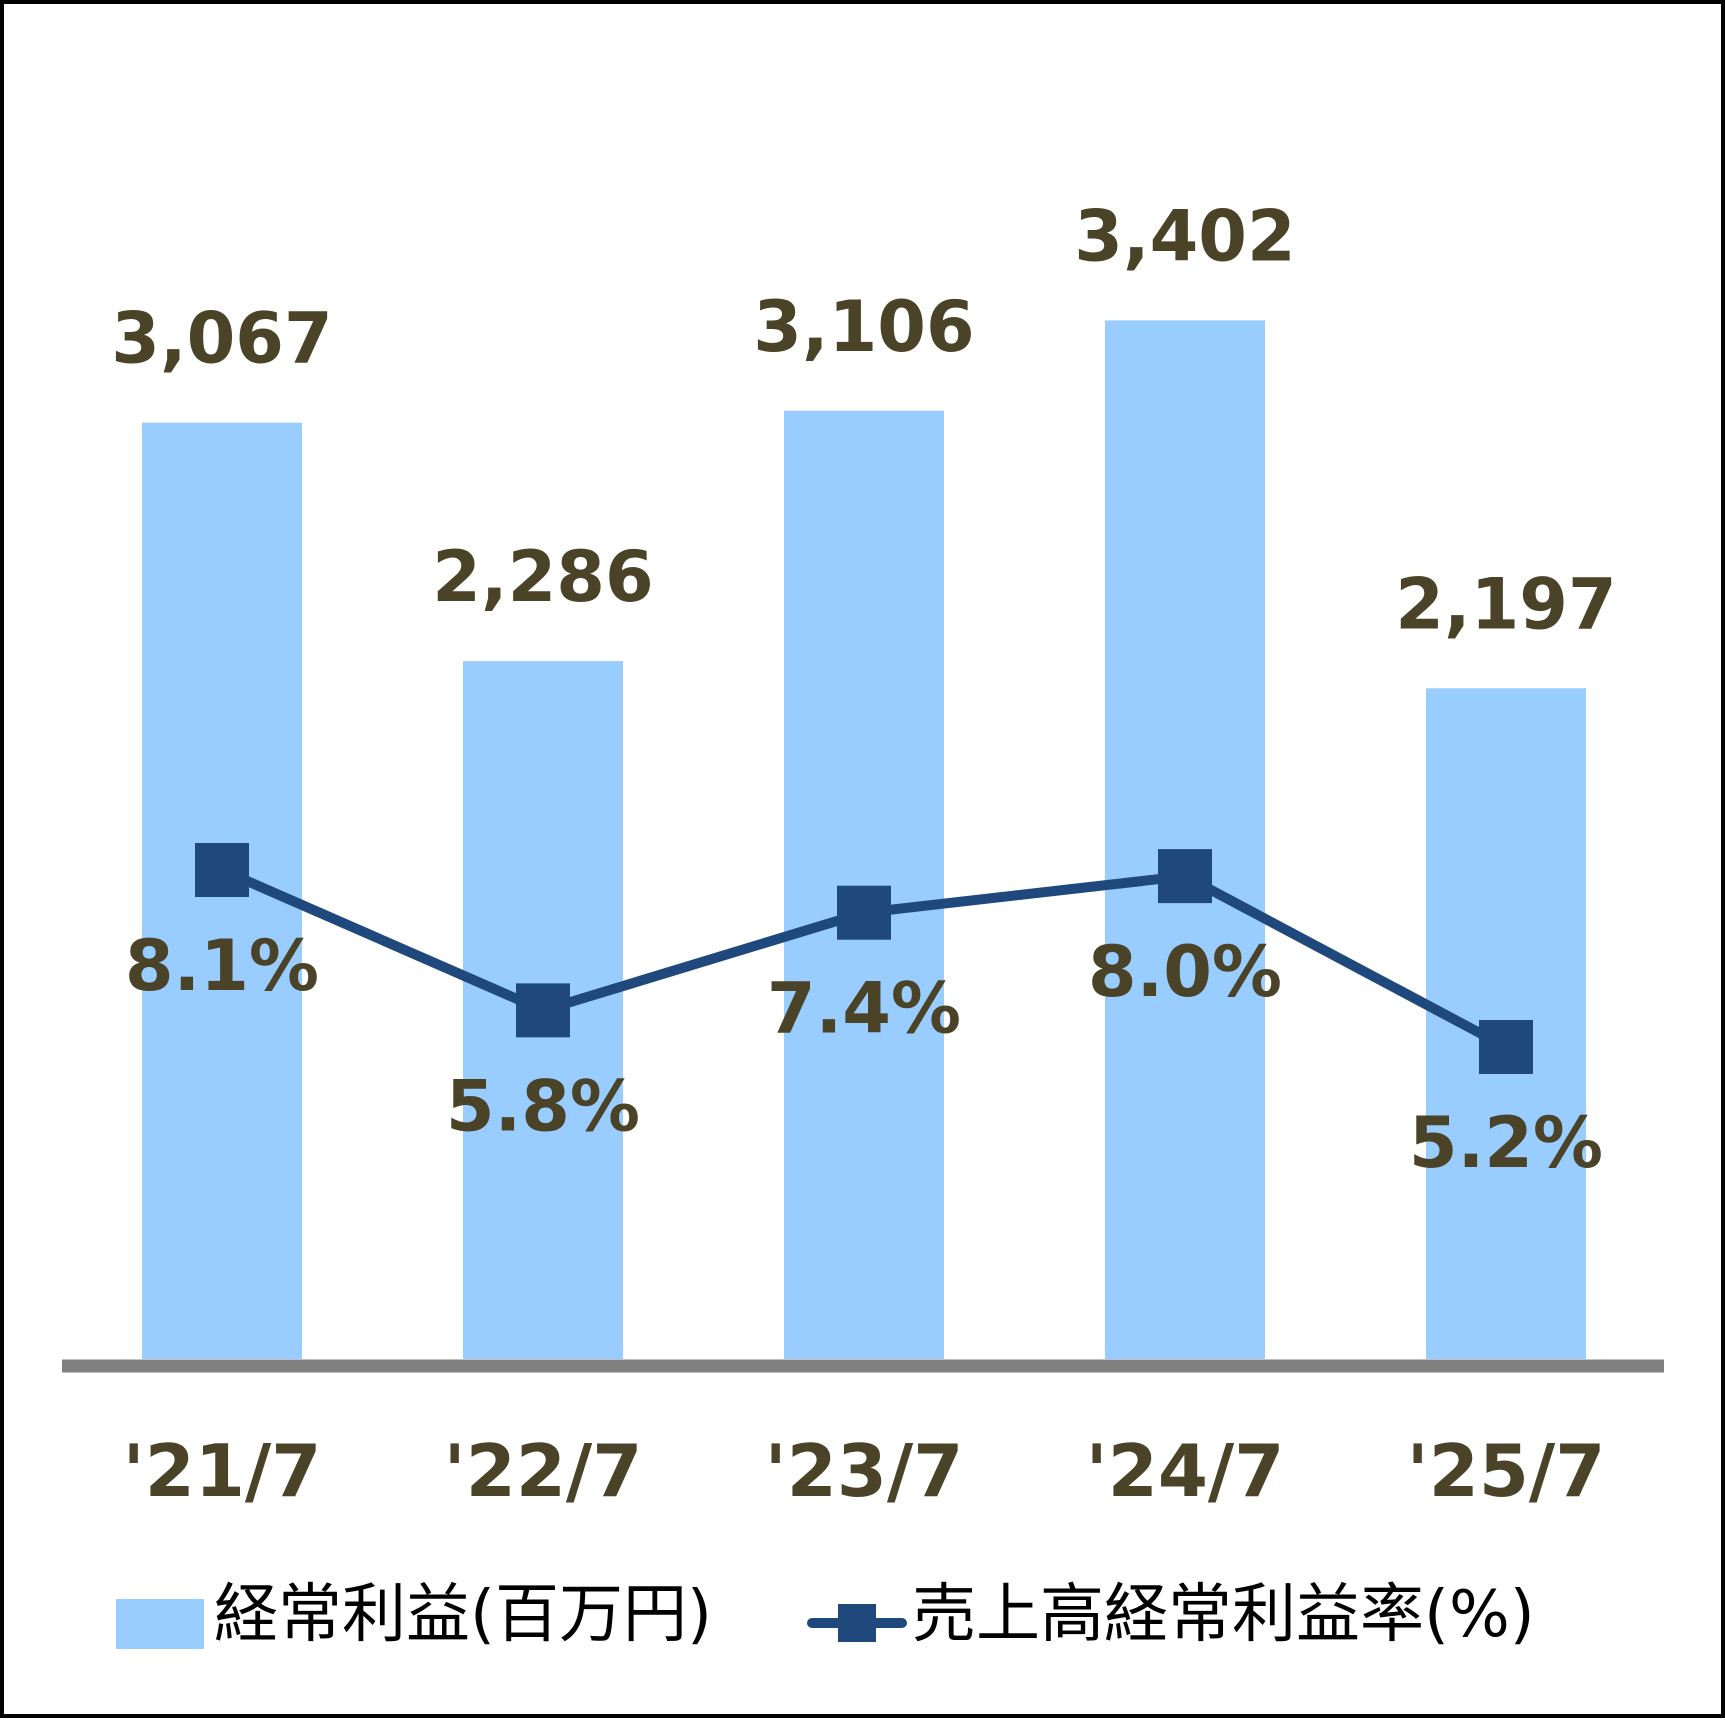 Image resolution: width=1725 pixels, height=1722 pixels. What do you see at coordinates (160, 1624) in the screenshot?
I see `legend-bar-swatch` at bounding box center [160, 1624].